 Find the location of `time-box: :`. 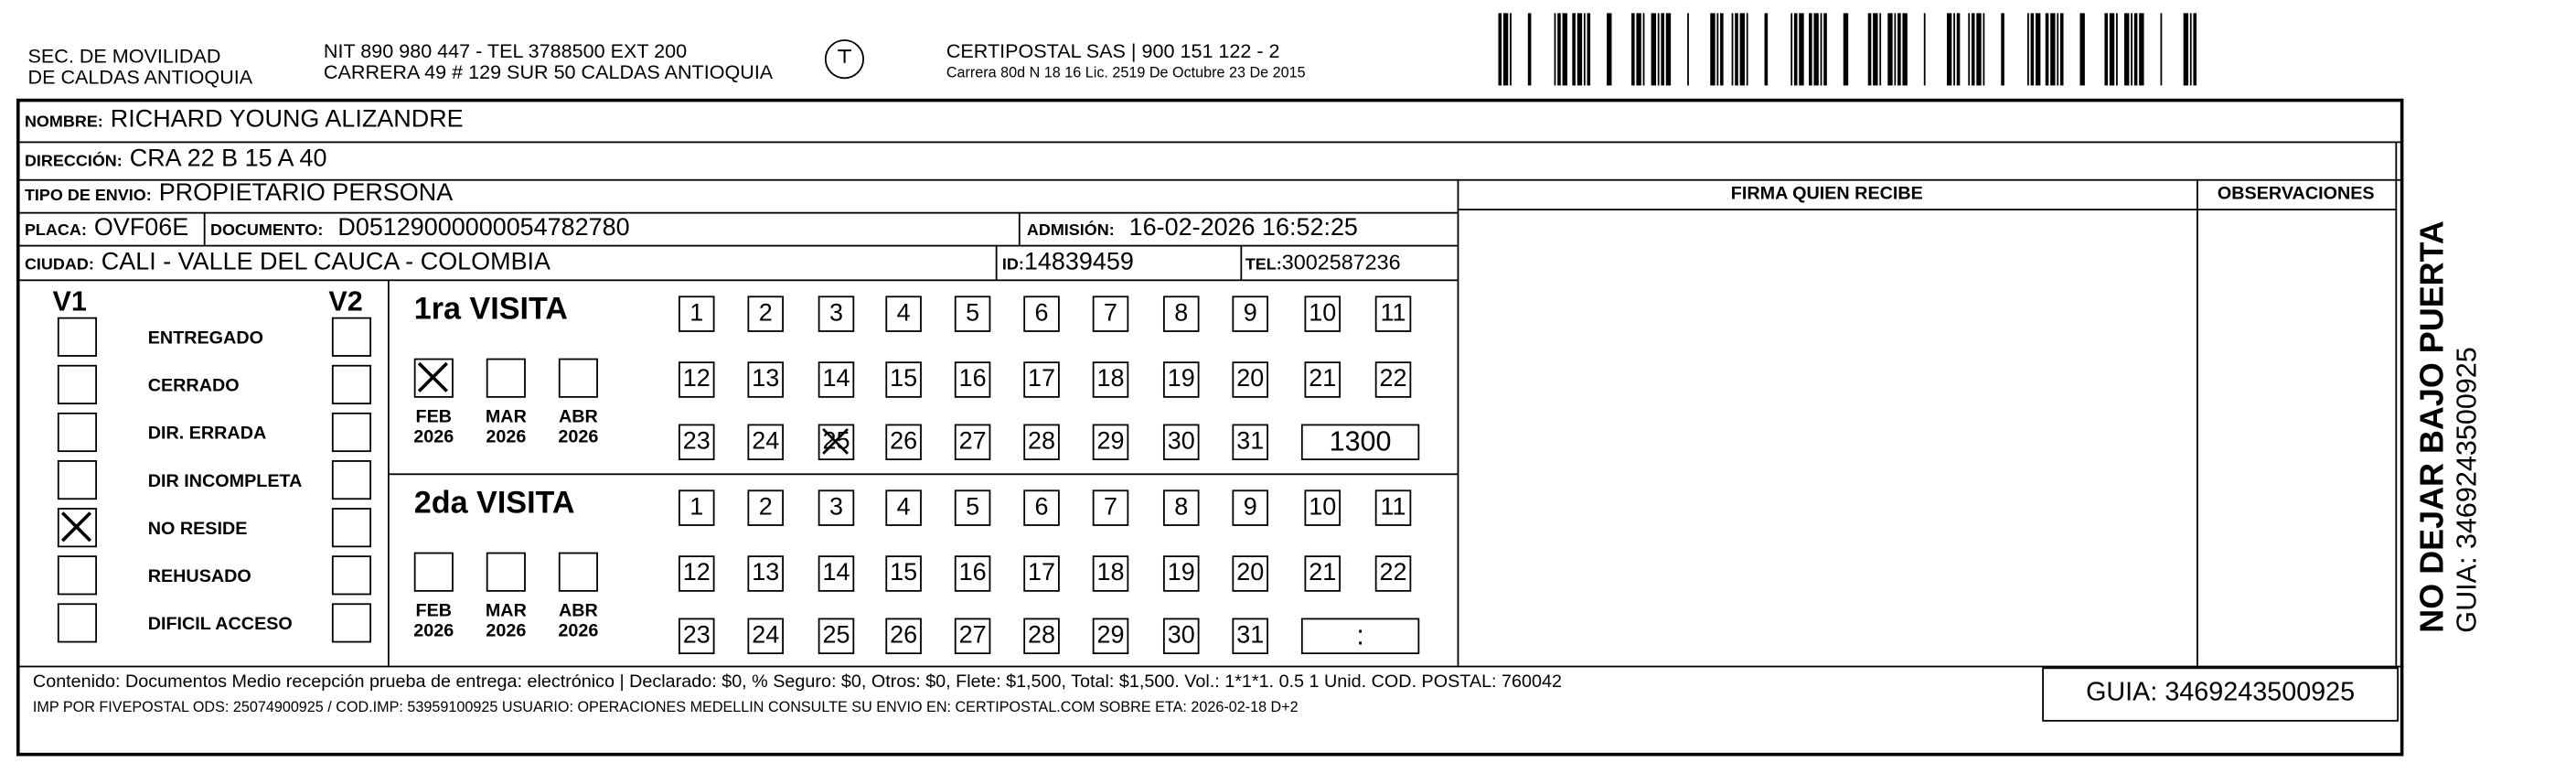

time-box: : is located at coordinates (1360, 636).